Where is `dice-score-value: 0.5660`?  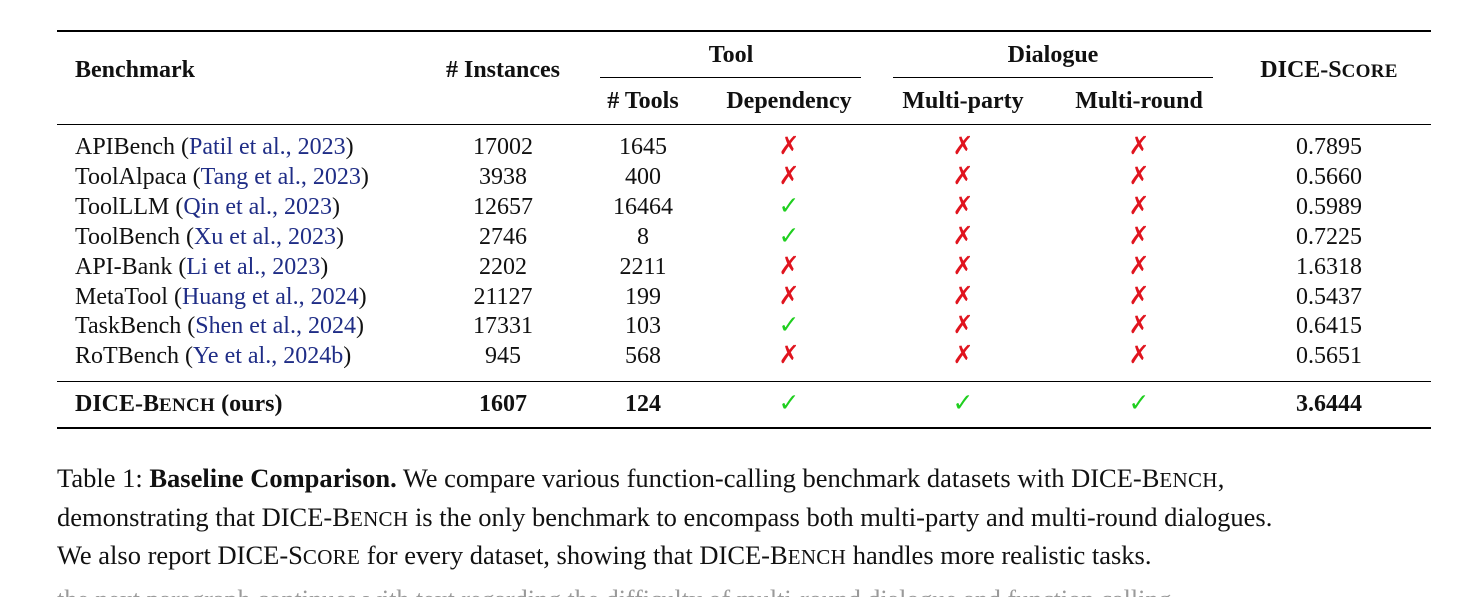 dice-score-value: 0.5660 is located at coordinates (1329, 177).